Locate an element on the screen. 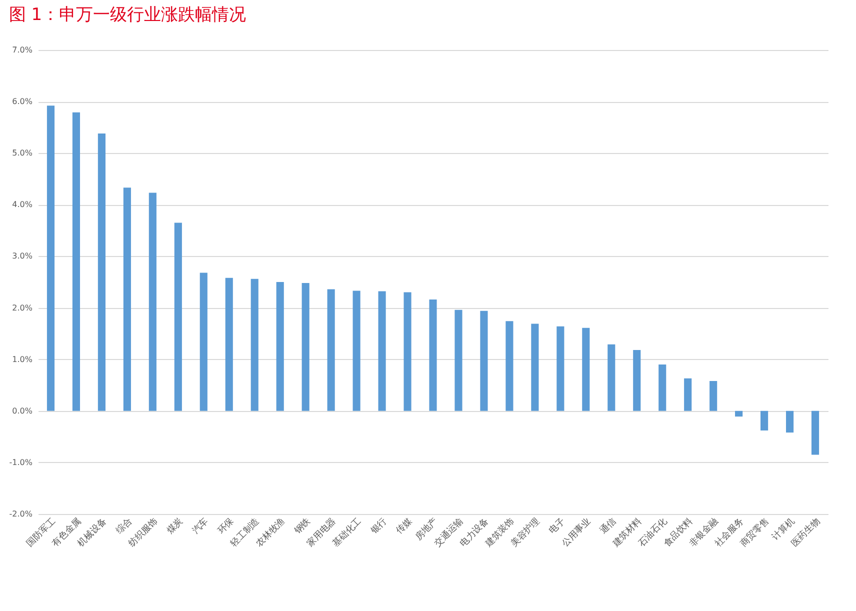 The height and width of the screenshot is (611, 856). y-tick-label: 5.0% is located at coordinates (22, 153).